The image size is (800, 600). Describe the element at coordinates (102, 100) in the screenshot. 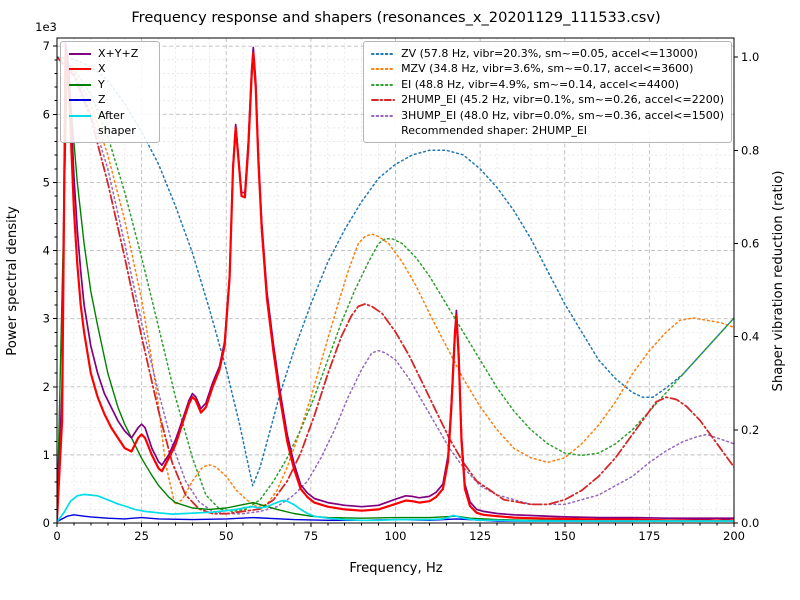

I see `legend-item-label: Z` at that location.